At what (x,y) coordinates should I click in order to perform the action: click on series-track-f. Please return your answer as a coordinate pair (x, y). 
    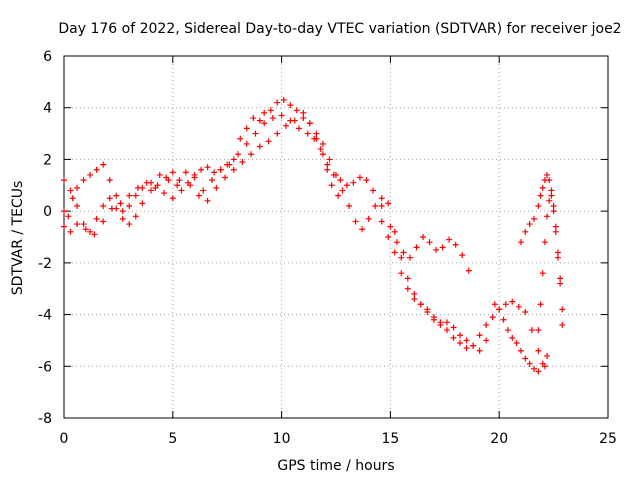
    Looking at the image, I should click on (541, 242).